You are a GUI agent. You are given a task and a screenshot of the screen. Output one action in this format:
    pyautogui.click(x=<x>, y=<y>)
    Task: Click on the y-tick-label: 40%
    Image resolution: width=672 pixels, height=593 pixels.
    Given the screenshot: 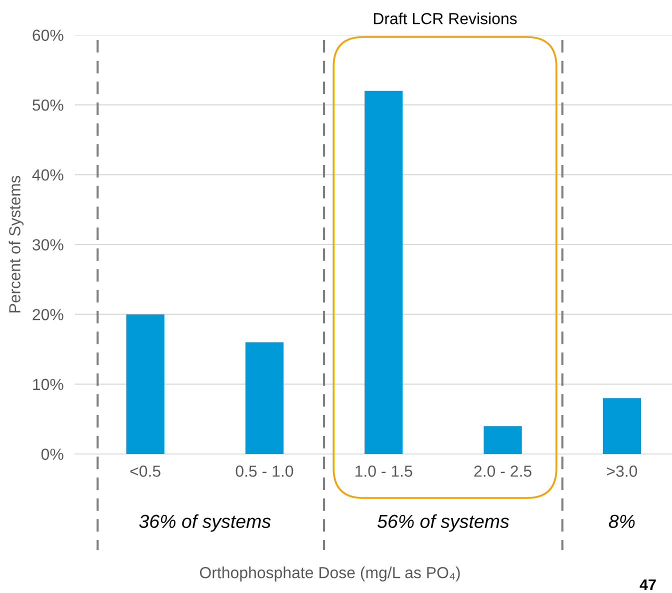 What is the action you would take?
    pyautogui.click(x=48, y=175)
    